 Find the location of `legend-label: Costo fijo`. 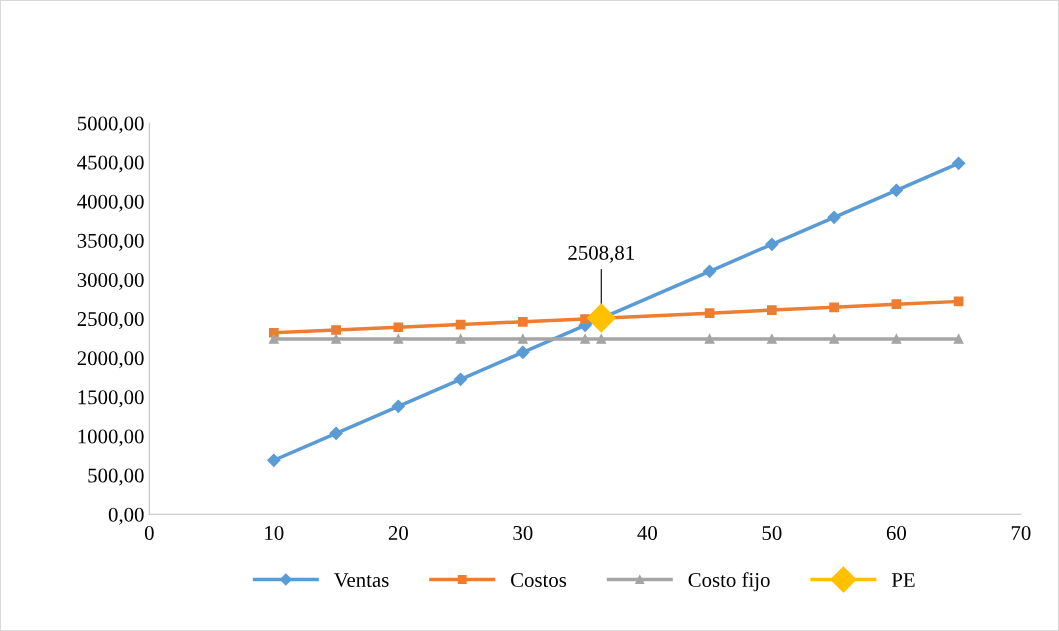

legend-label: Costo fijo is located at coordinates (729, 582).